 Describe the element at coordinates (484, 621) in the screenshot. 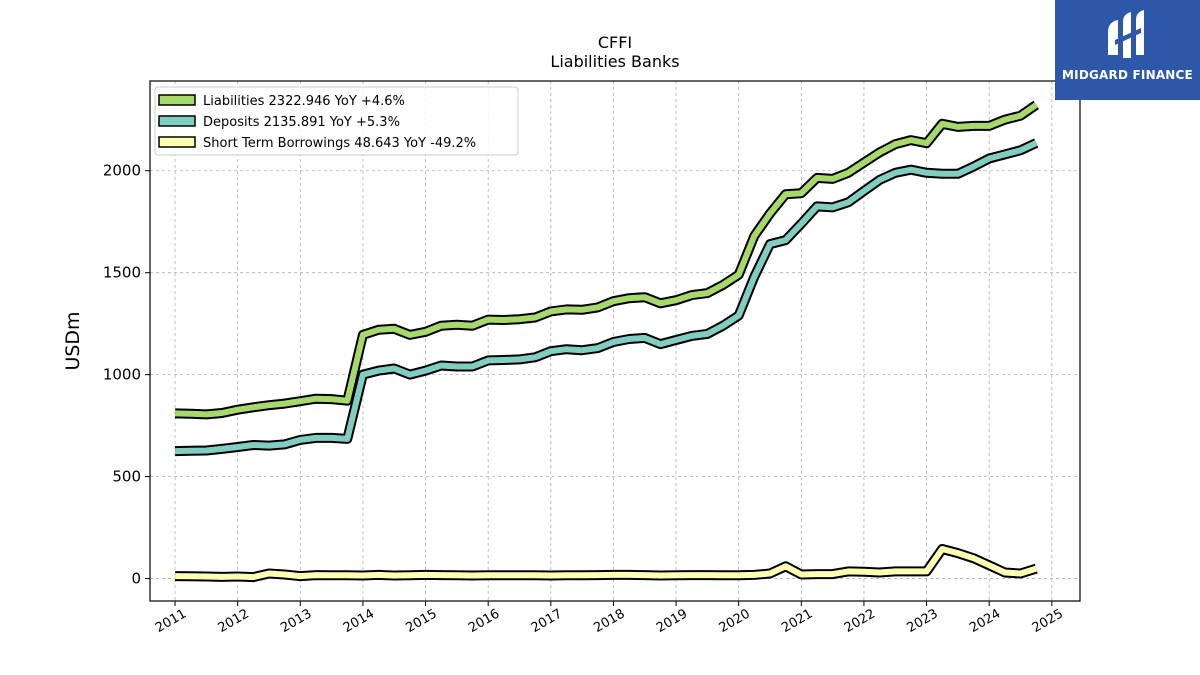

I see `x-tick-label: 2016` at that location.